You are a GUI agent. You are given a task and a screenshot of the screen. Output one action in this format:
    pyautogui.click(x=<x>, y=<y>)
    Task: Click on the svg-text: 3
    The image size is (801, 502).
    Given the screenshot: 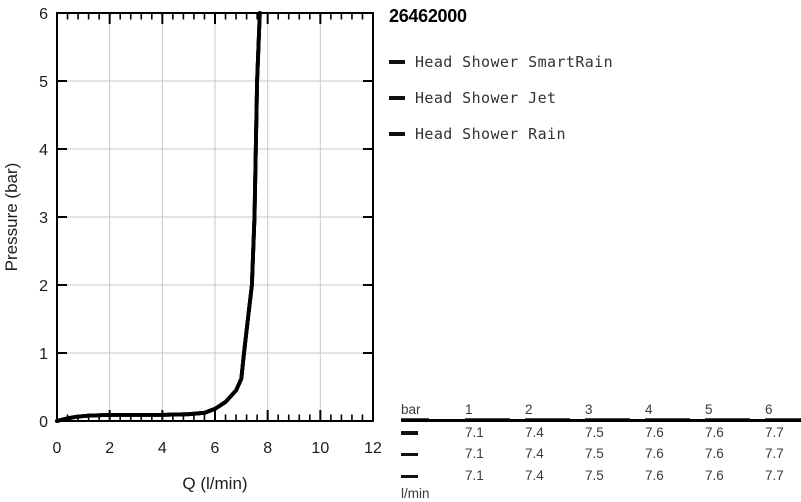 What is the action you would take?
    pyautogui.click(x=43, y=218)
    